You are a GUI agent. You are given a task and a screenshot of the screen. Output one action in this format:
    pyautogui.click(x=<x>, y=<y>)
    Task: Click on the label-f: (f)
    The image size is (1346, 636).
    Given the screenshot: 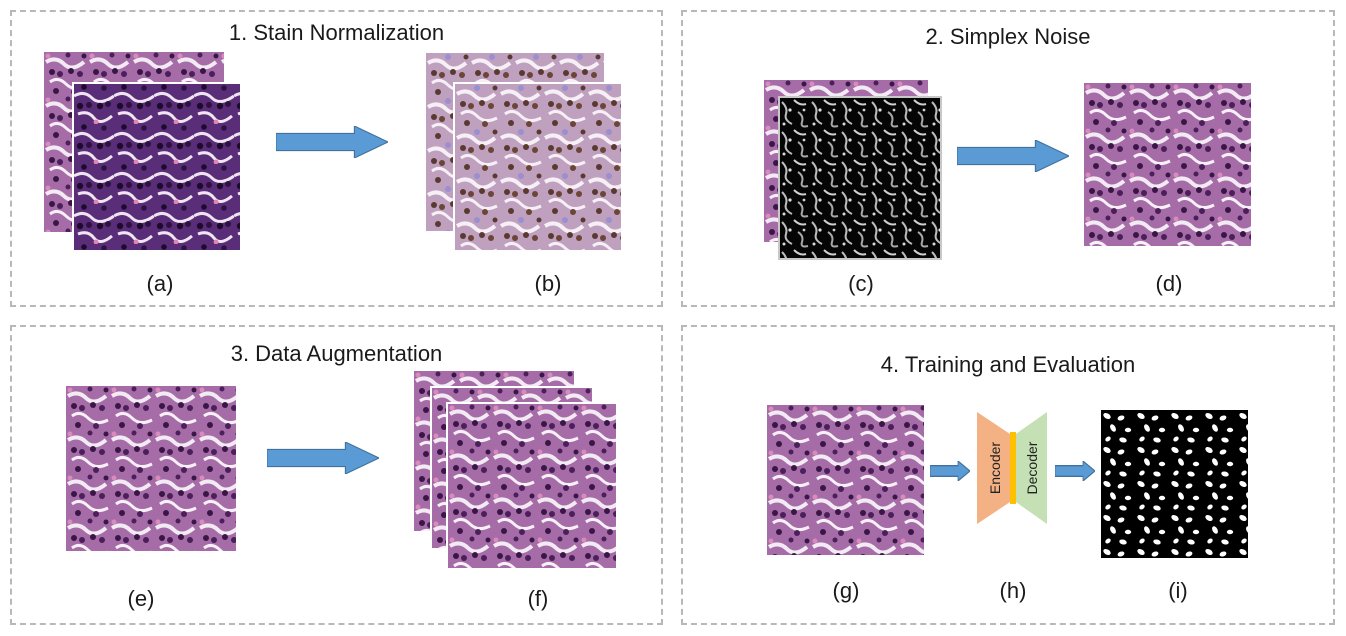 What is the action you would take?
    pyautogui.click(x=538, y=598)
    